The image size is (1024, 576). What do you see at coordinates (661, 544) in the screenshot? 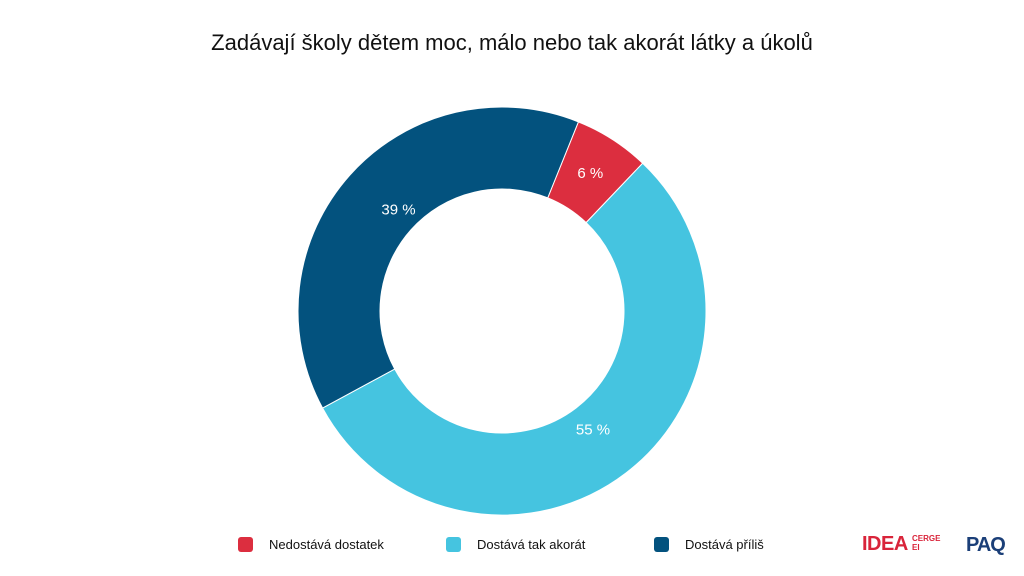
I see `legend-swatch-prilis` at bounding box center [661, 544].